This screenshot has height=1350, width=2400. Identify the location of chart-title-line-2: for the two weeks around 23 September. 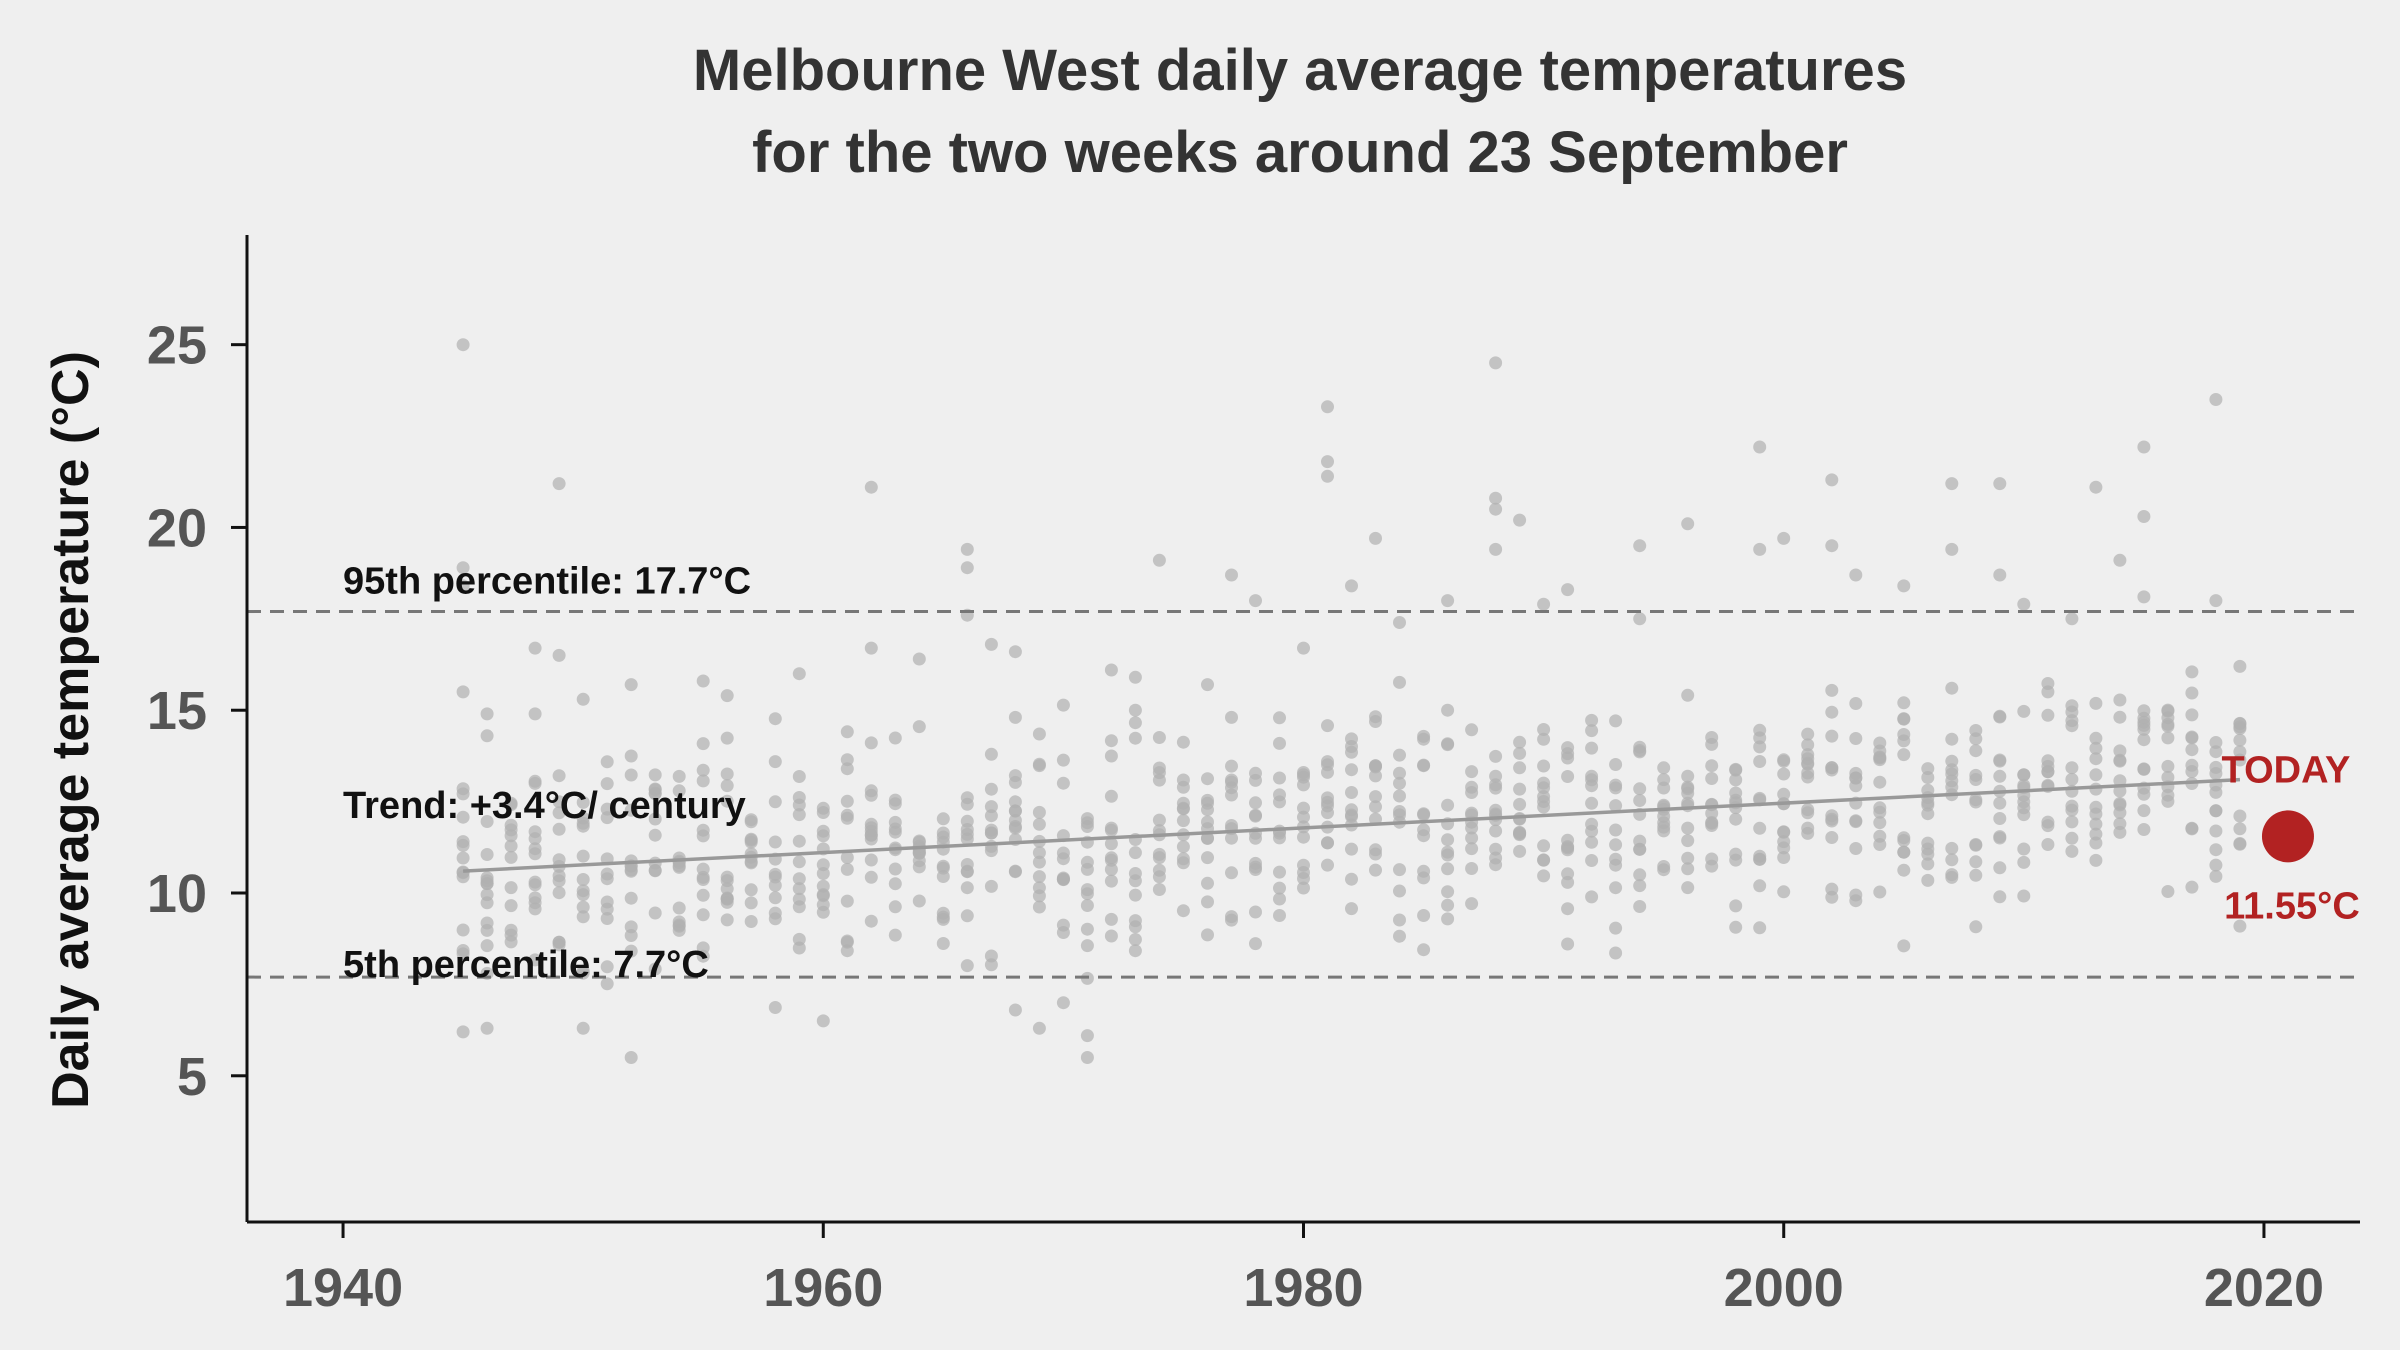
(1300, 152).